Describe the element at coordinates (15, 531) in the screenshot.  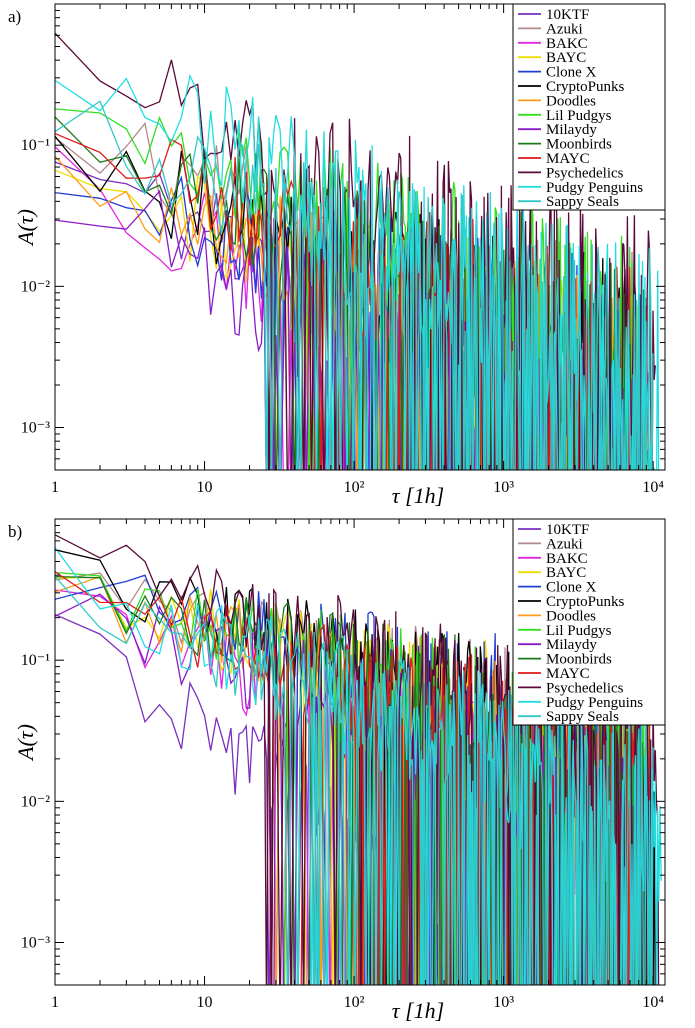
I see `panel-letter: b)` at that location.